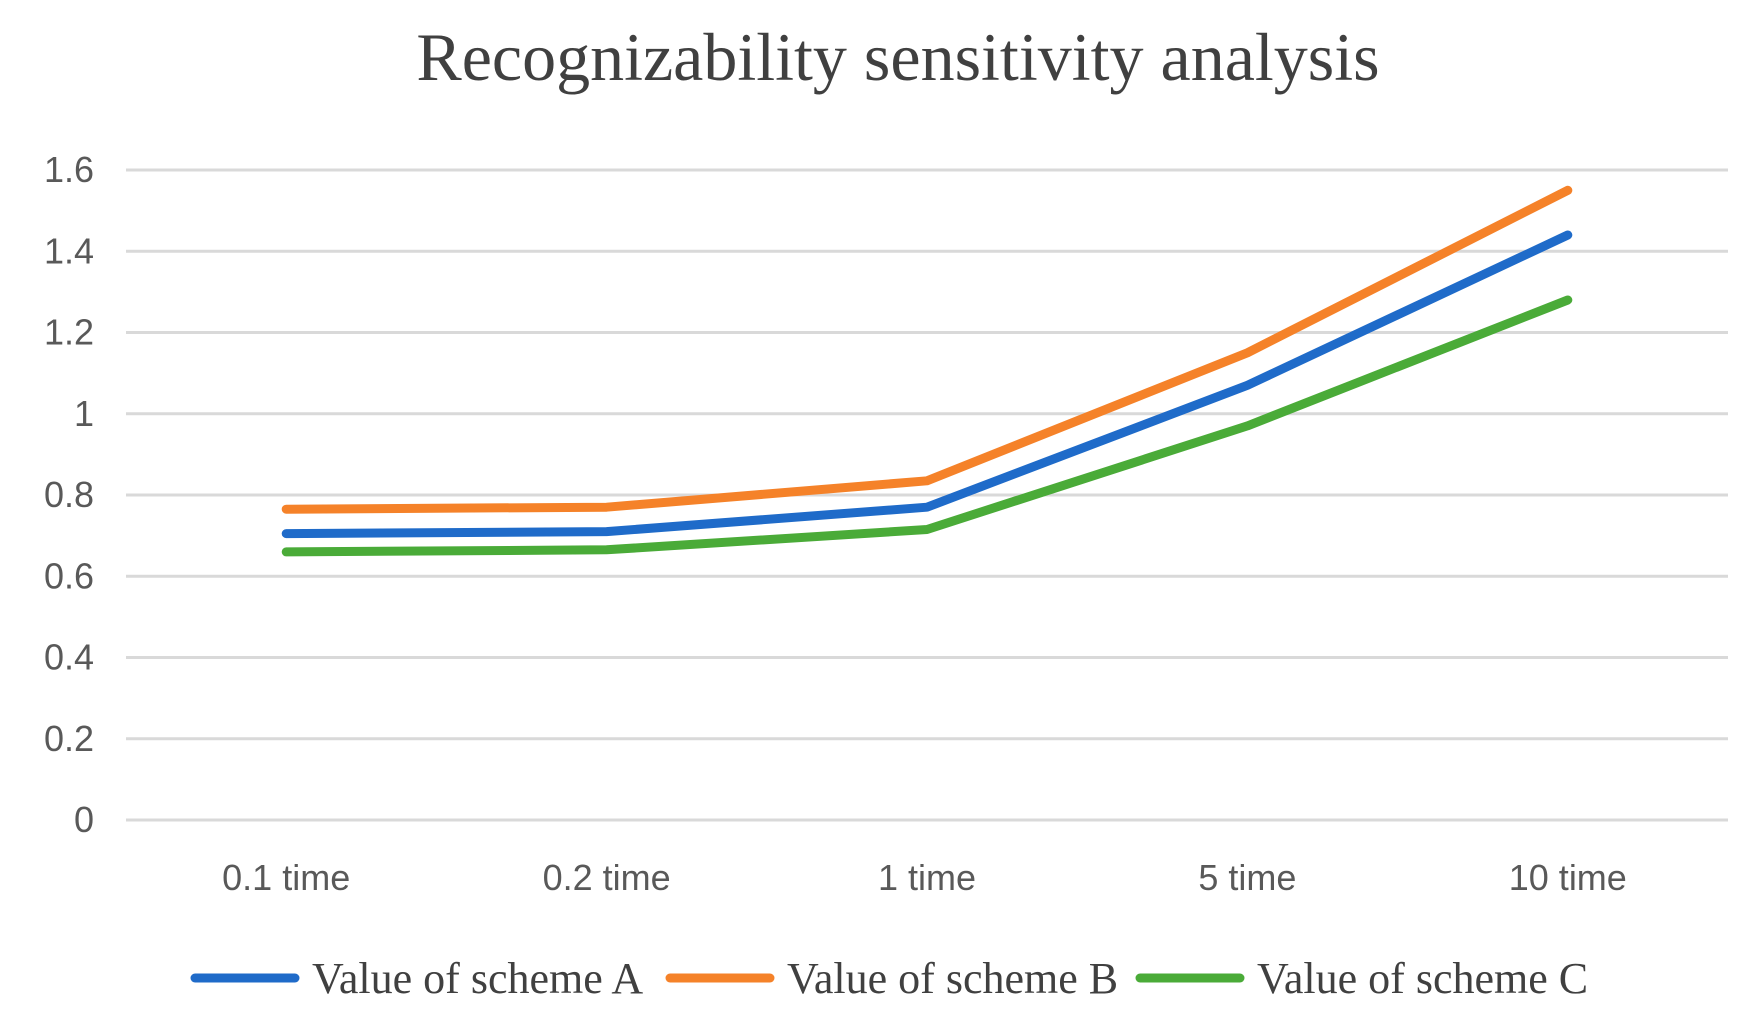 This screenshot has width=1757, height=1034. Describe the element at coordinates (69, 250) in the screenshot. I see `y-tick-label: 1.4` at that location.